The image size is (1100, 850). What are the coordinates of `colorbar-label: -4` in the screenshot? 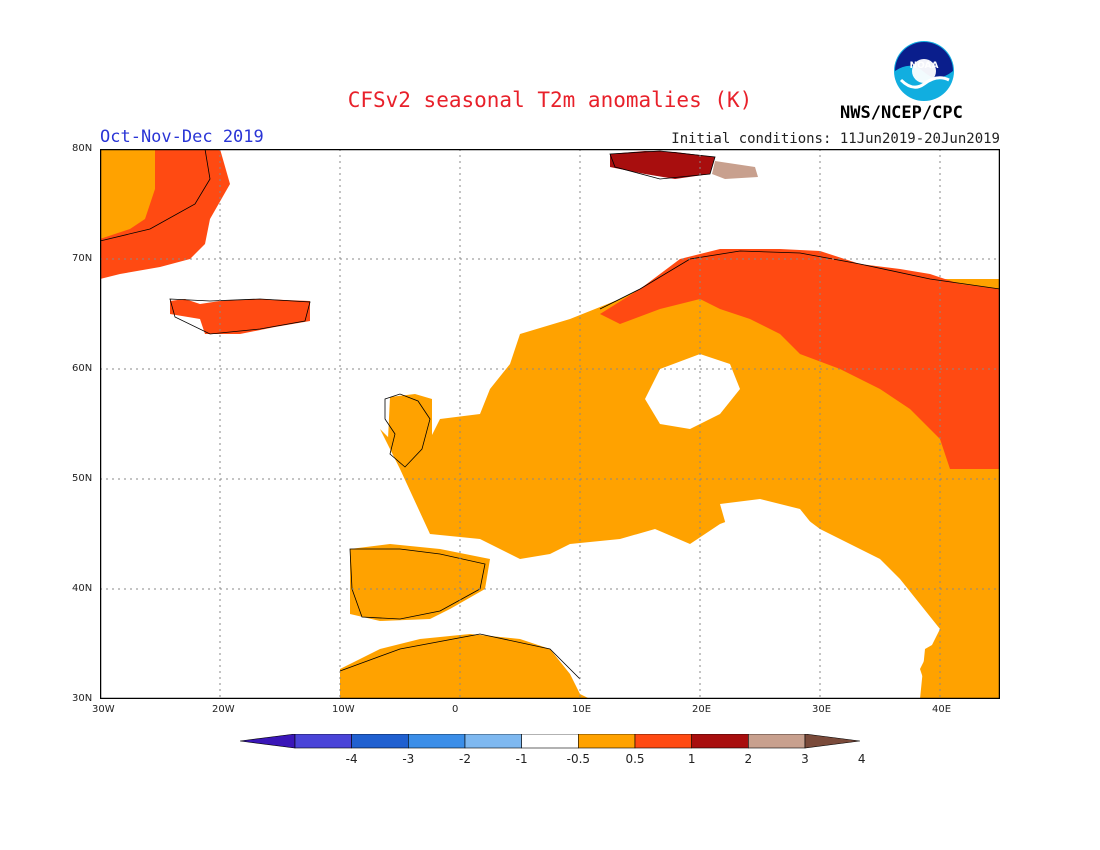 It's located at (351, 759).